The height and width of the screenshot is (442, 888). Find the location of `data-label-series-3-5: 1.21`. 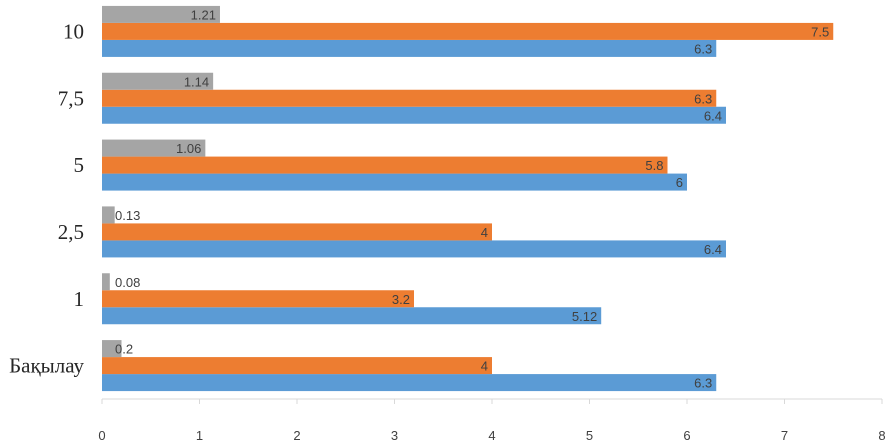

data-label-series-3-5: 1.21 is located at coordinates (203, 14).